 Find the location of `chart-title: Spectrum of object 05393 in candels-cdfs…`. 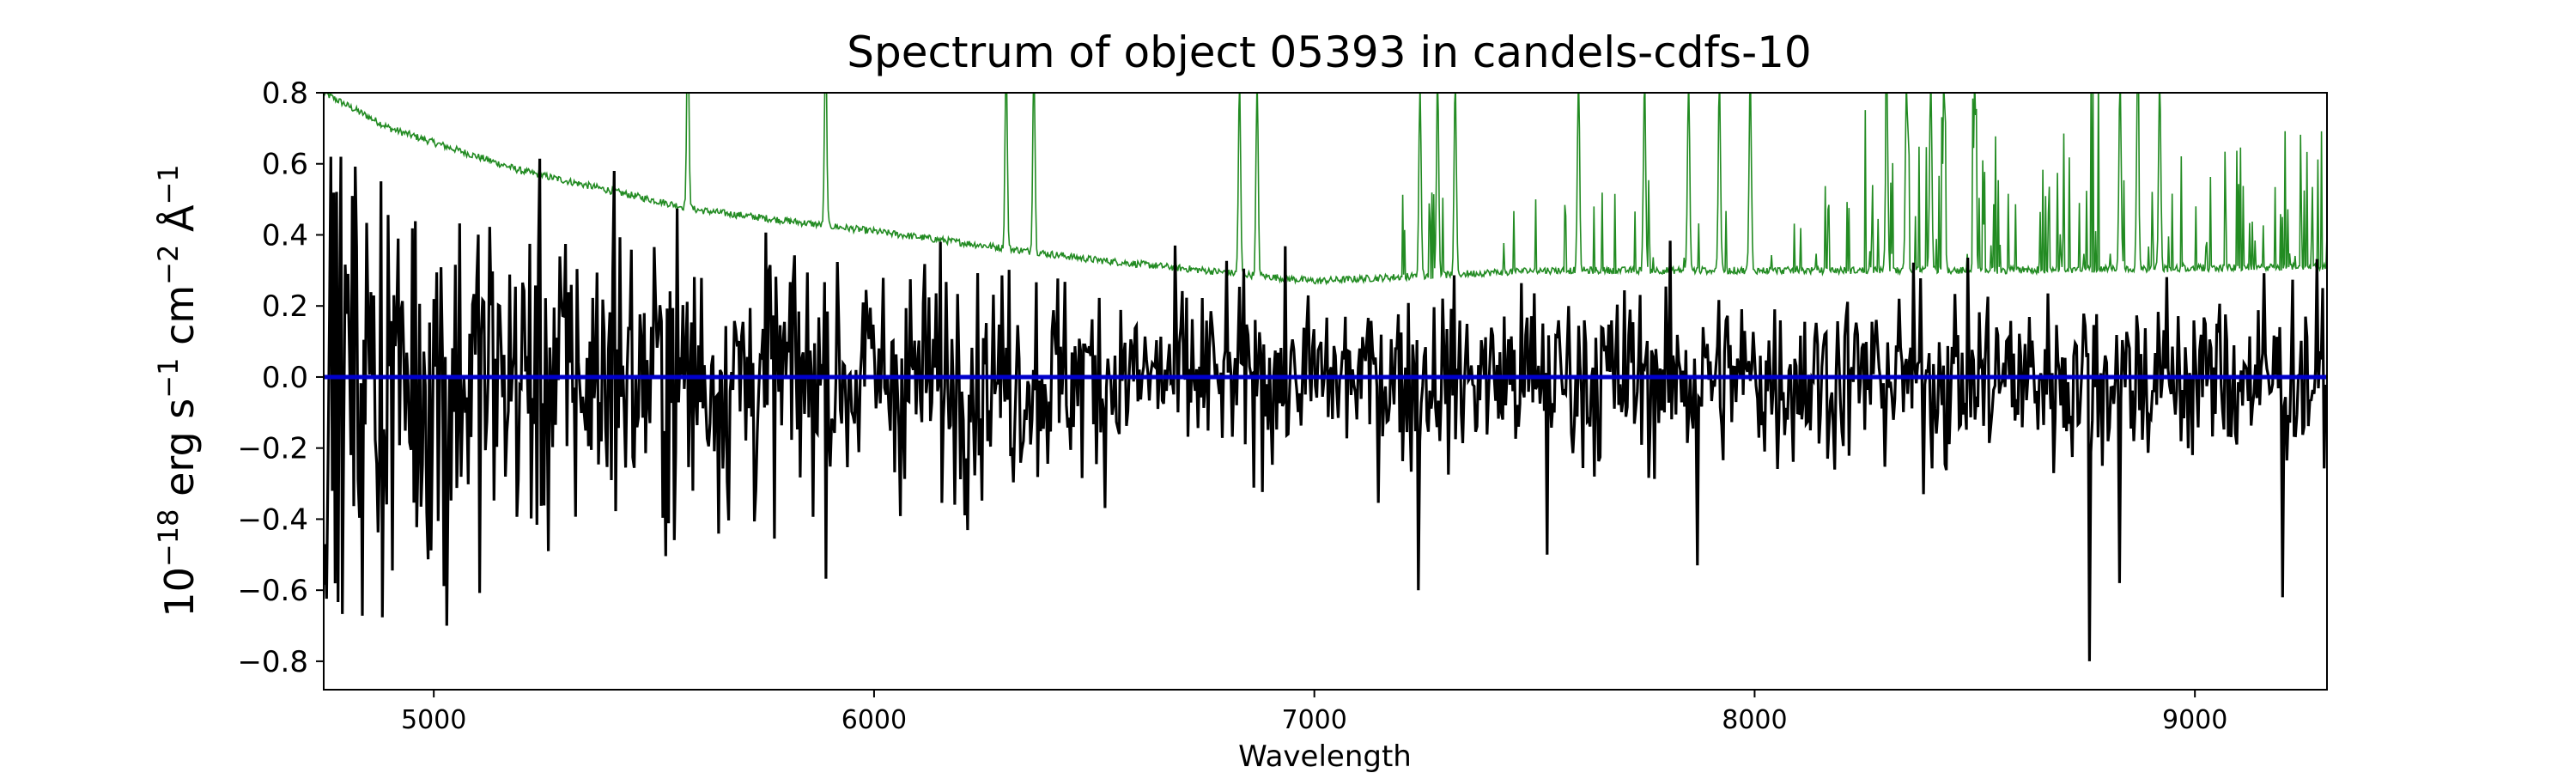

chart-title: Spectrum of object 05393 in candels-cdfs… is located at coordinates (1330, 52).